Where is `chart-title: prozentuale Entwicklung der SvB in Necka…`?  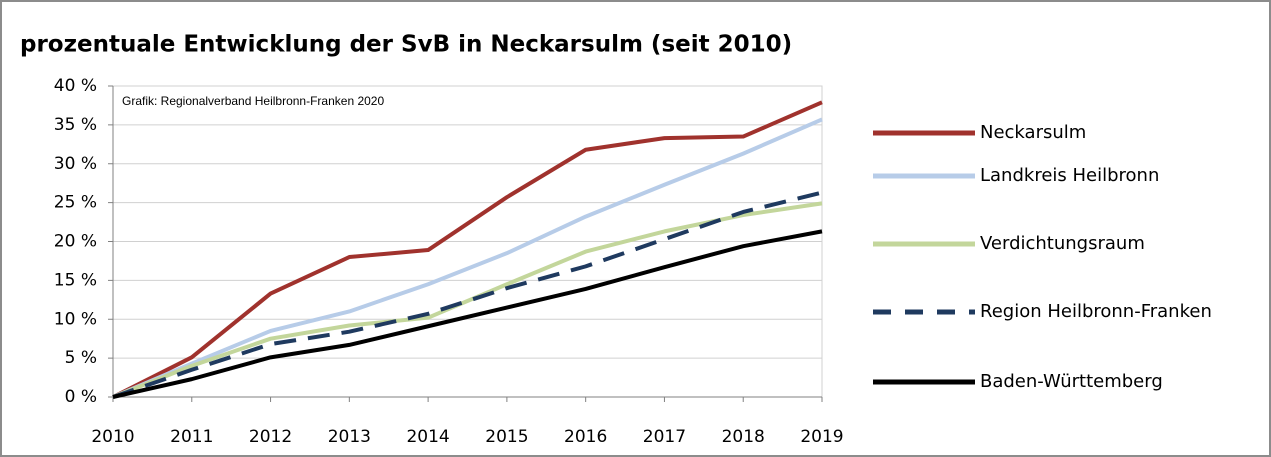 chart-title: prozentuale Entwicklung der SvB in Necka… is located at coordinates (406, 45).